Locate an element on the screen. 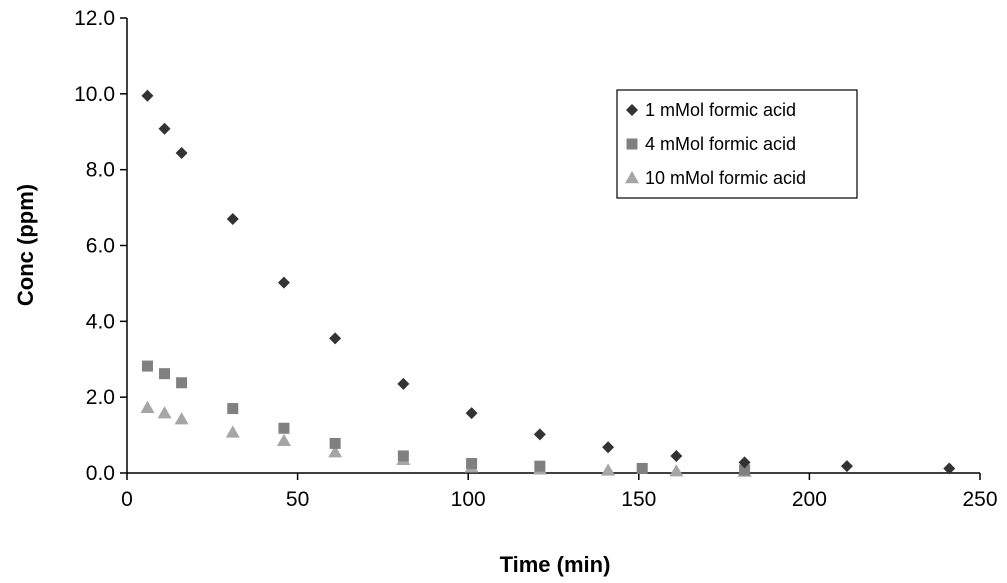  y-tick-label: 10.0 is located at coordinates (94, 94).